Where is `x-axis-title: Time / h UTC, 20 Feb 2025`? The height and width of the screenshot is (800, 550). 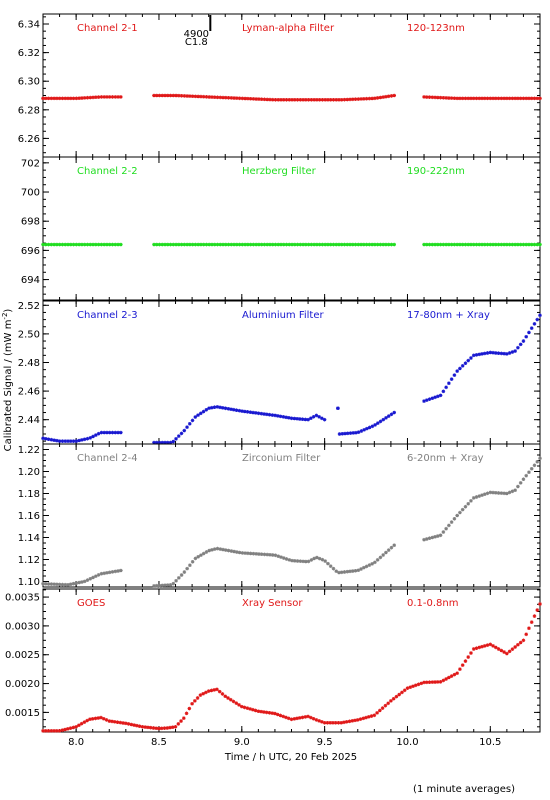
x-axis-title: Time / h UTC, 20 Feb 2025 is located at coordinates (290, 757).